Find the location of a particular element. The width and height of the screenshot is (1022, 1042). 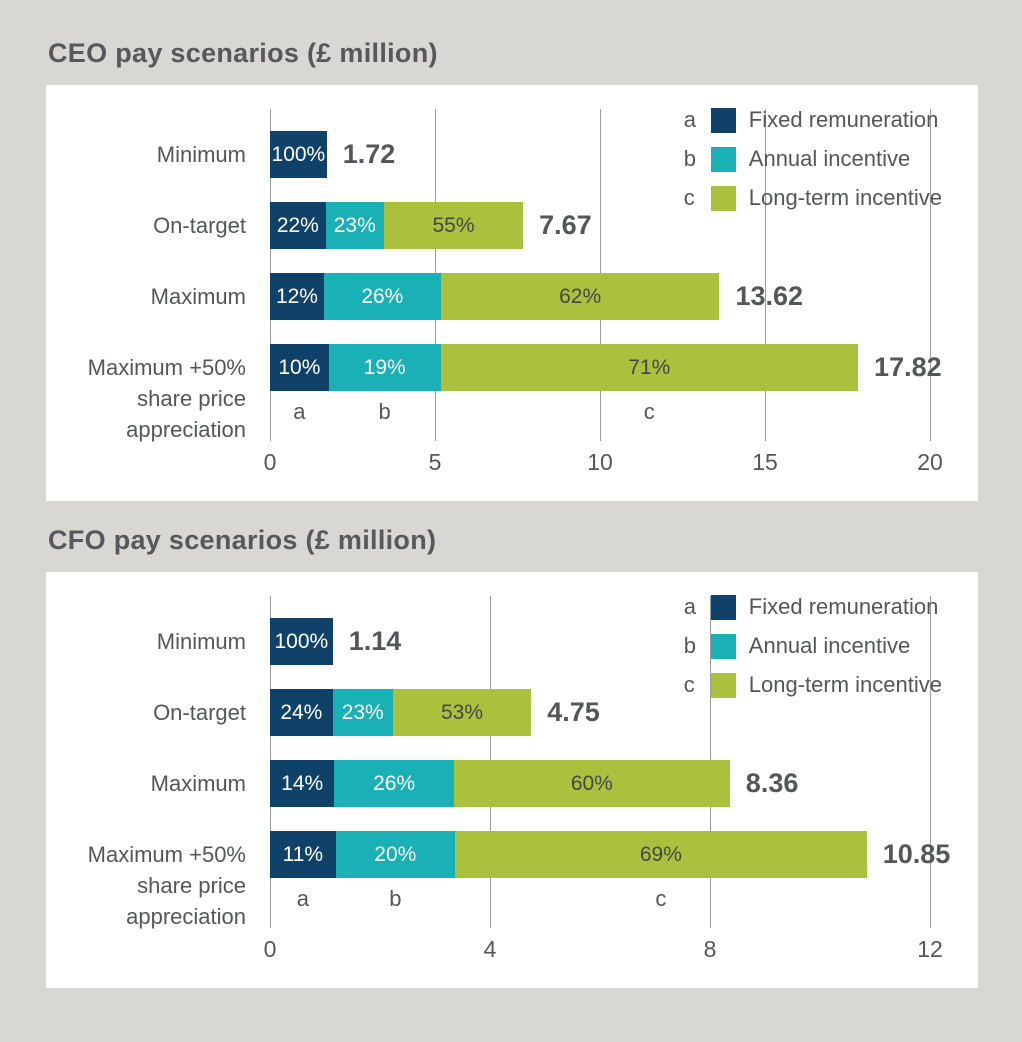

bar-segment-c: 55% is located at coordinates (453, 225).